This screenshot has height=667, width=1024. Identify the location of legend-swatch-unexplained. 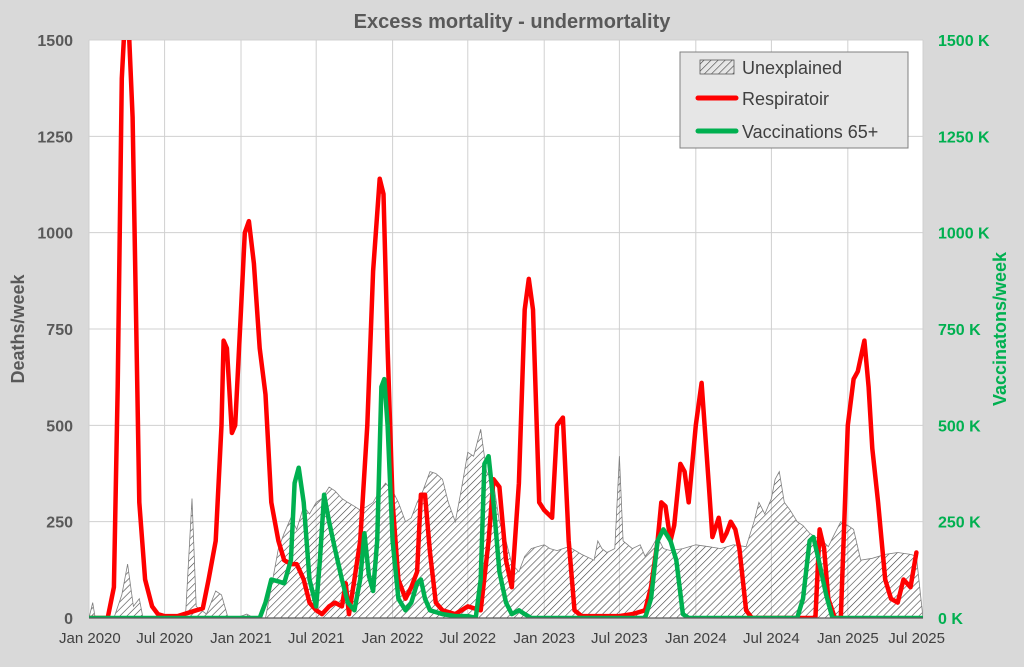
(717, 67).